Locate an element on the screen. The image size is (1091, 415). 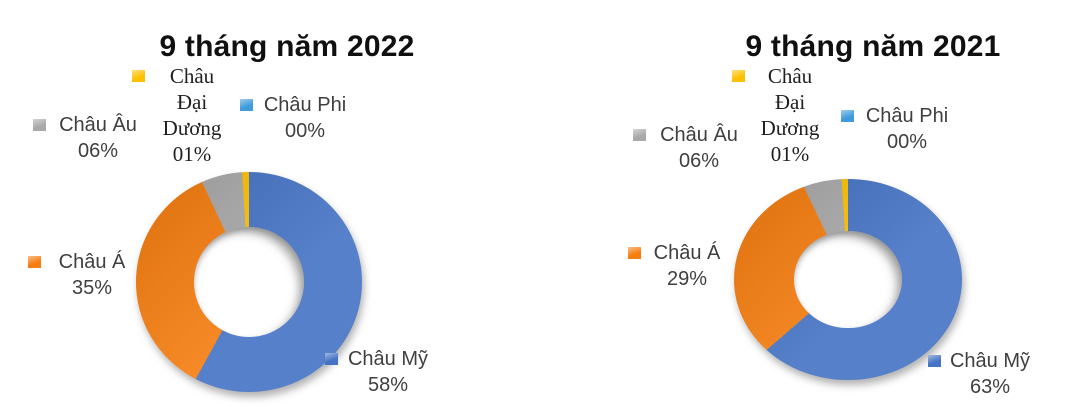
legend-item-chau-a: Châu Á 29% is located at coordinates (676, 266).